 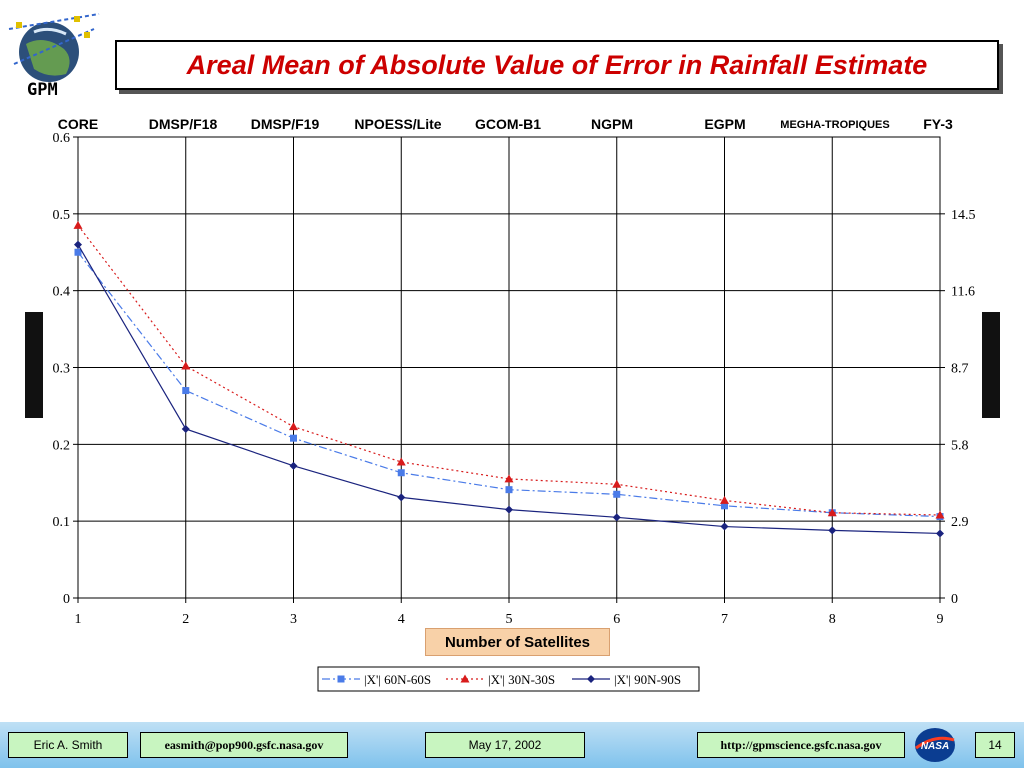 I want to click on legend-label: |X'| 90N-90S, so click(x=647, y=679).